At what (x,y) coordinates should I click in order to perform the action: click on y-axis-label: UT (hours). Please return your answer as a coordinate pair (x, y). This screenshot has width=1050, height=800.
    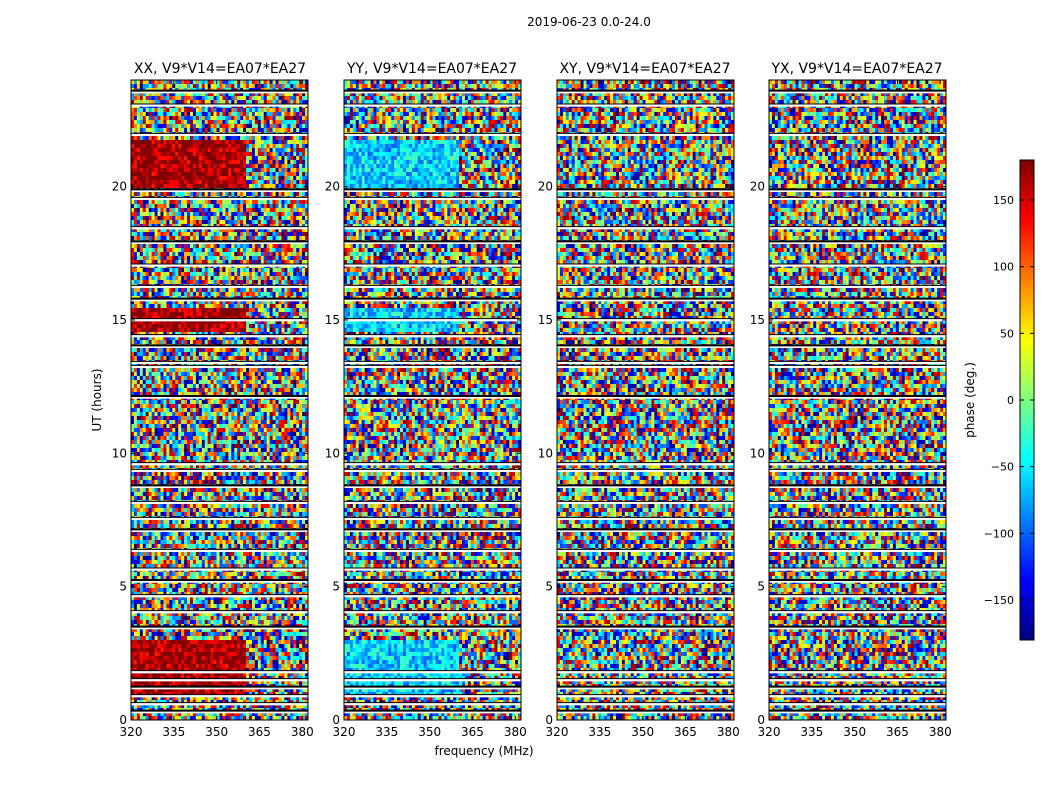
    Looking at the image, I should click on (97, 399).